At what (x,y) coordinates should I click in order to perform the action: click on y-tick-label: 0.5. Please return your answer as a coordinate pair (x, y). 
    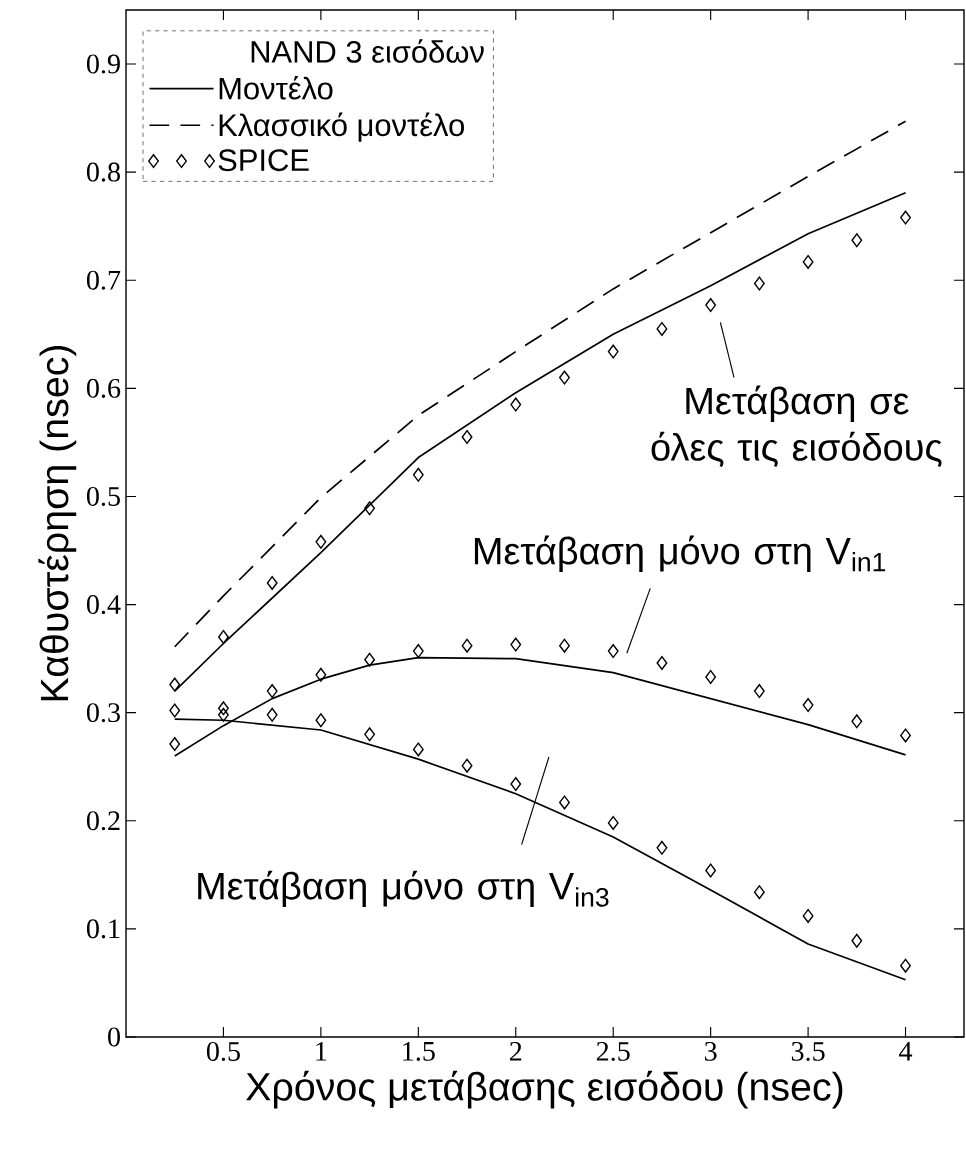
    Looking at the image, I should click on (103, 496).